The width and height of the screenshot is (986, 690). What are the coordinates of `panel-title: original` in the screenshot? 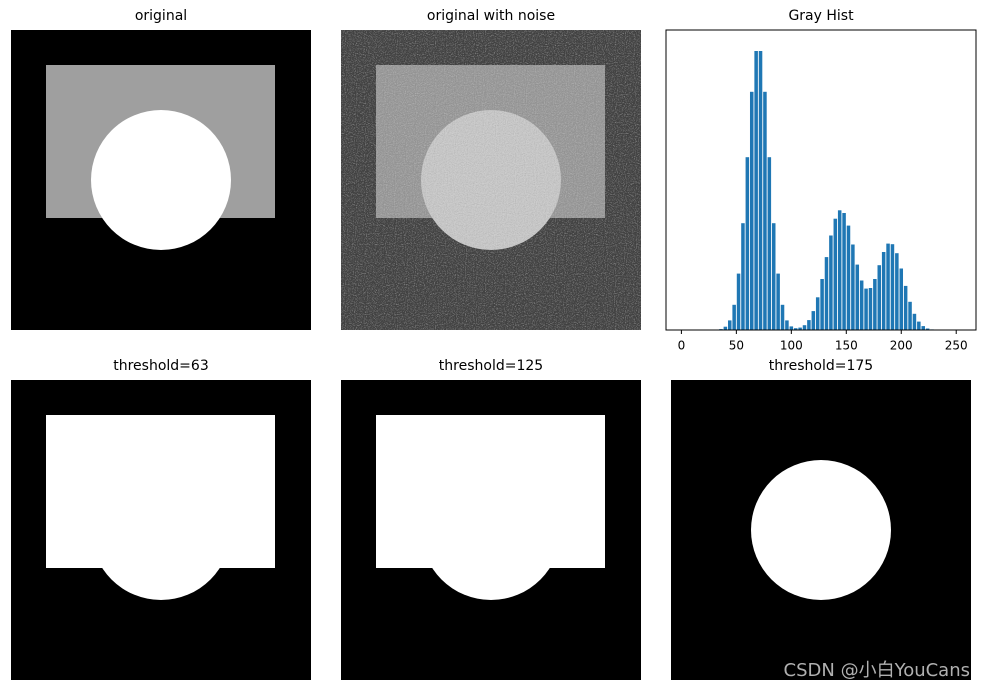 It's located at (161, 16).